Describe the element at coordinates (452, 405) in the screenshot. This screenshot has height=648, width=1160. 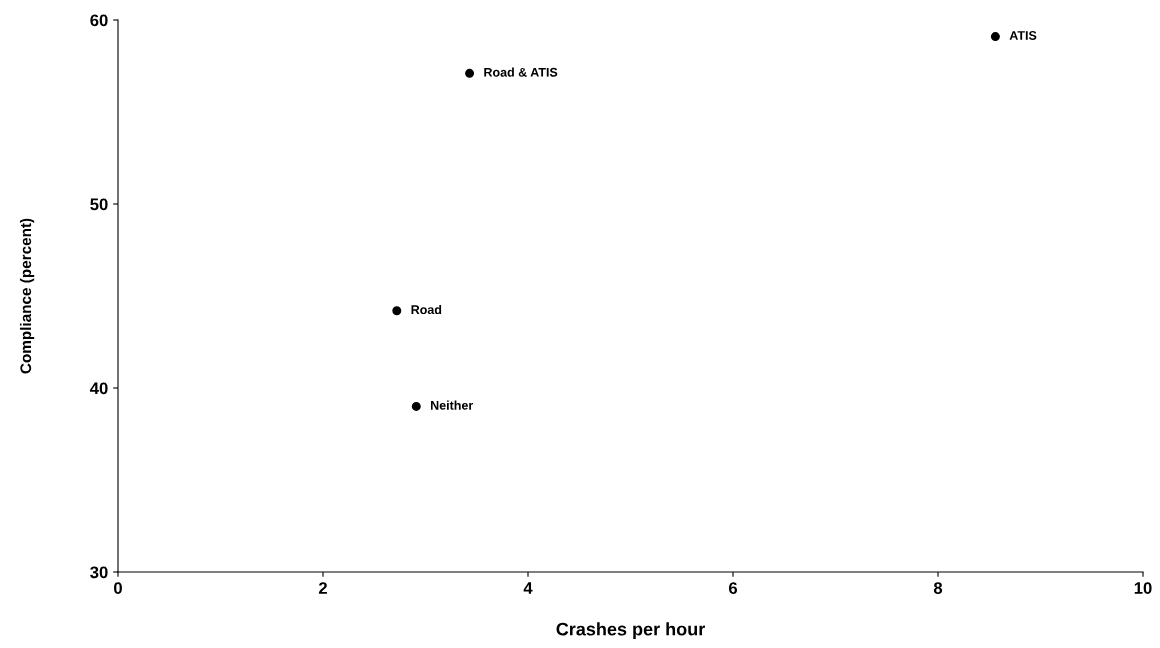
I see `annotation: Neither` at that location.